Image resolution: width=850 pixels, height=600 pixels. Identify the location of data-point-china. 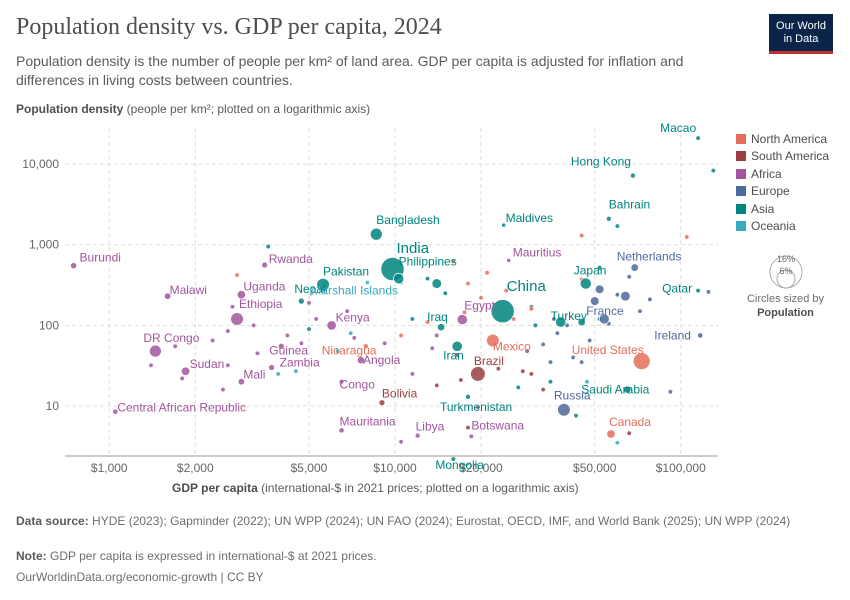
(502, 311).